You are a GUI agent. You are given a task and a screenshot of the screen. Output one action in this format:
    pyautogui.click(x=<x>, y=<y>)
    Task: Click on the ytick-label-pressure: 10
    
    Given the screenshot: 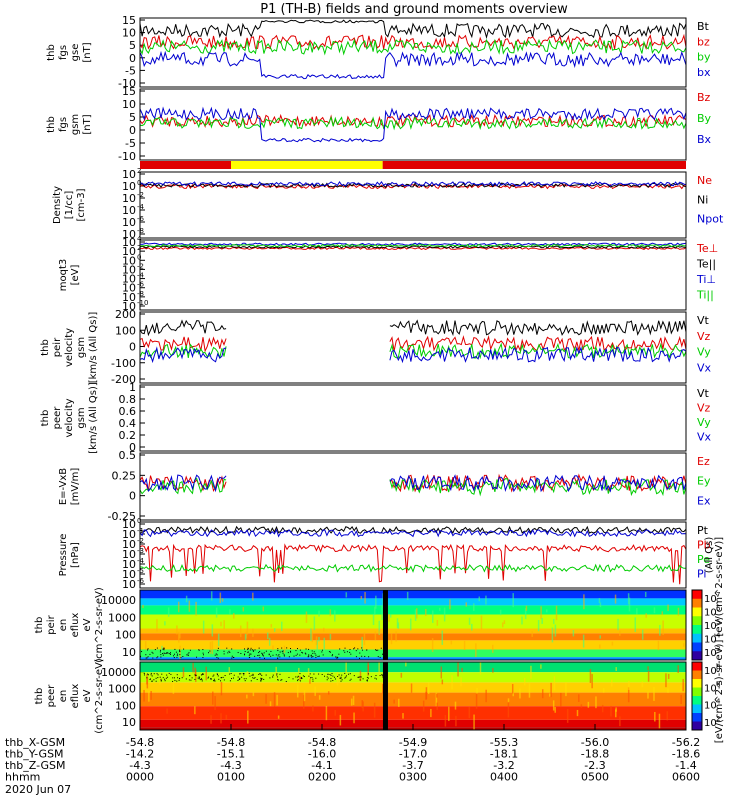 What is the action you would take?
    pyautogui.click(x=129, y=554)
    